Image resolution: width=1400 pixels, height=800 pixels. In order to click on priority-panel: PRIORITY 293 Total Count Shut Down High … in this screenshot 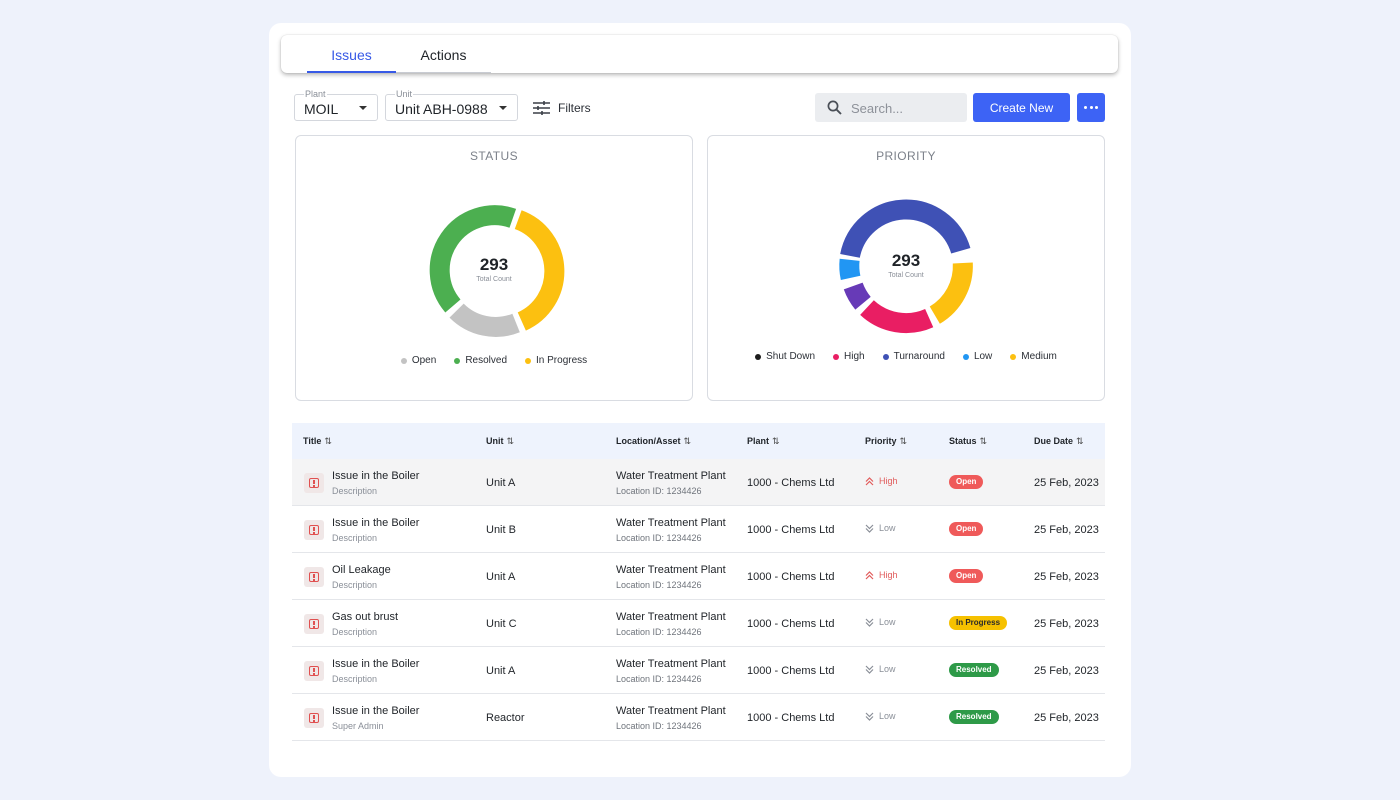, I will do `click(906, 268)`.